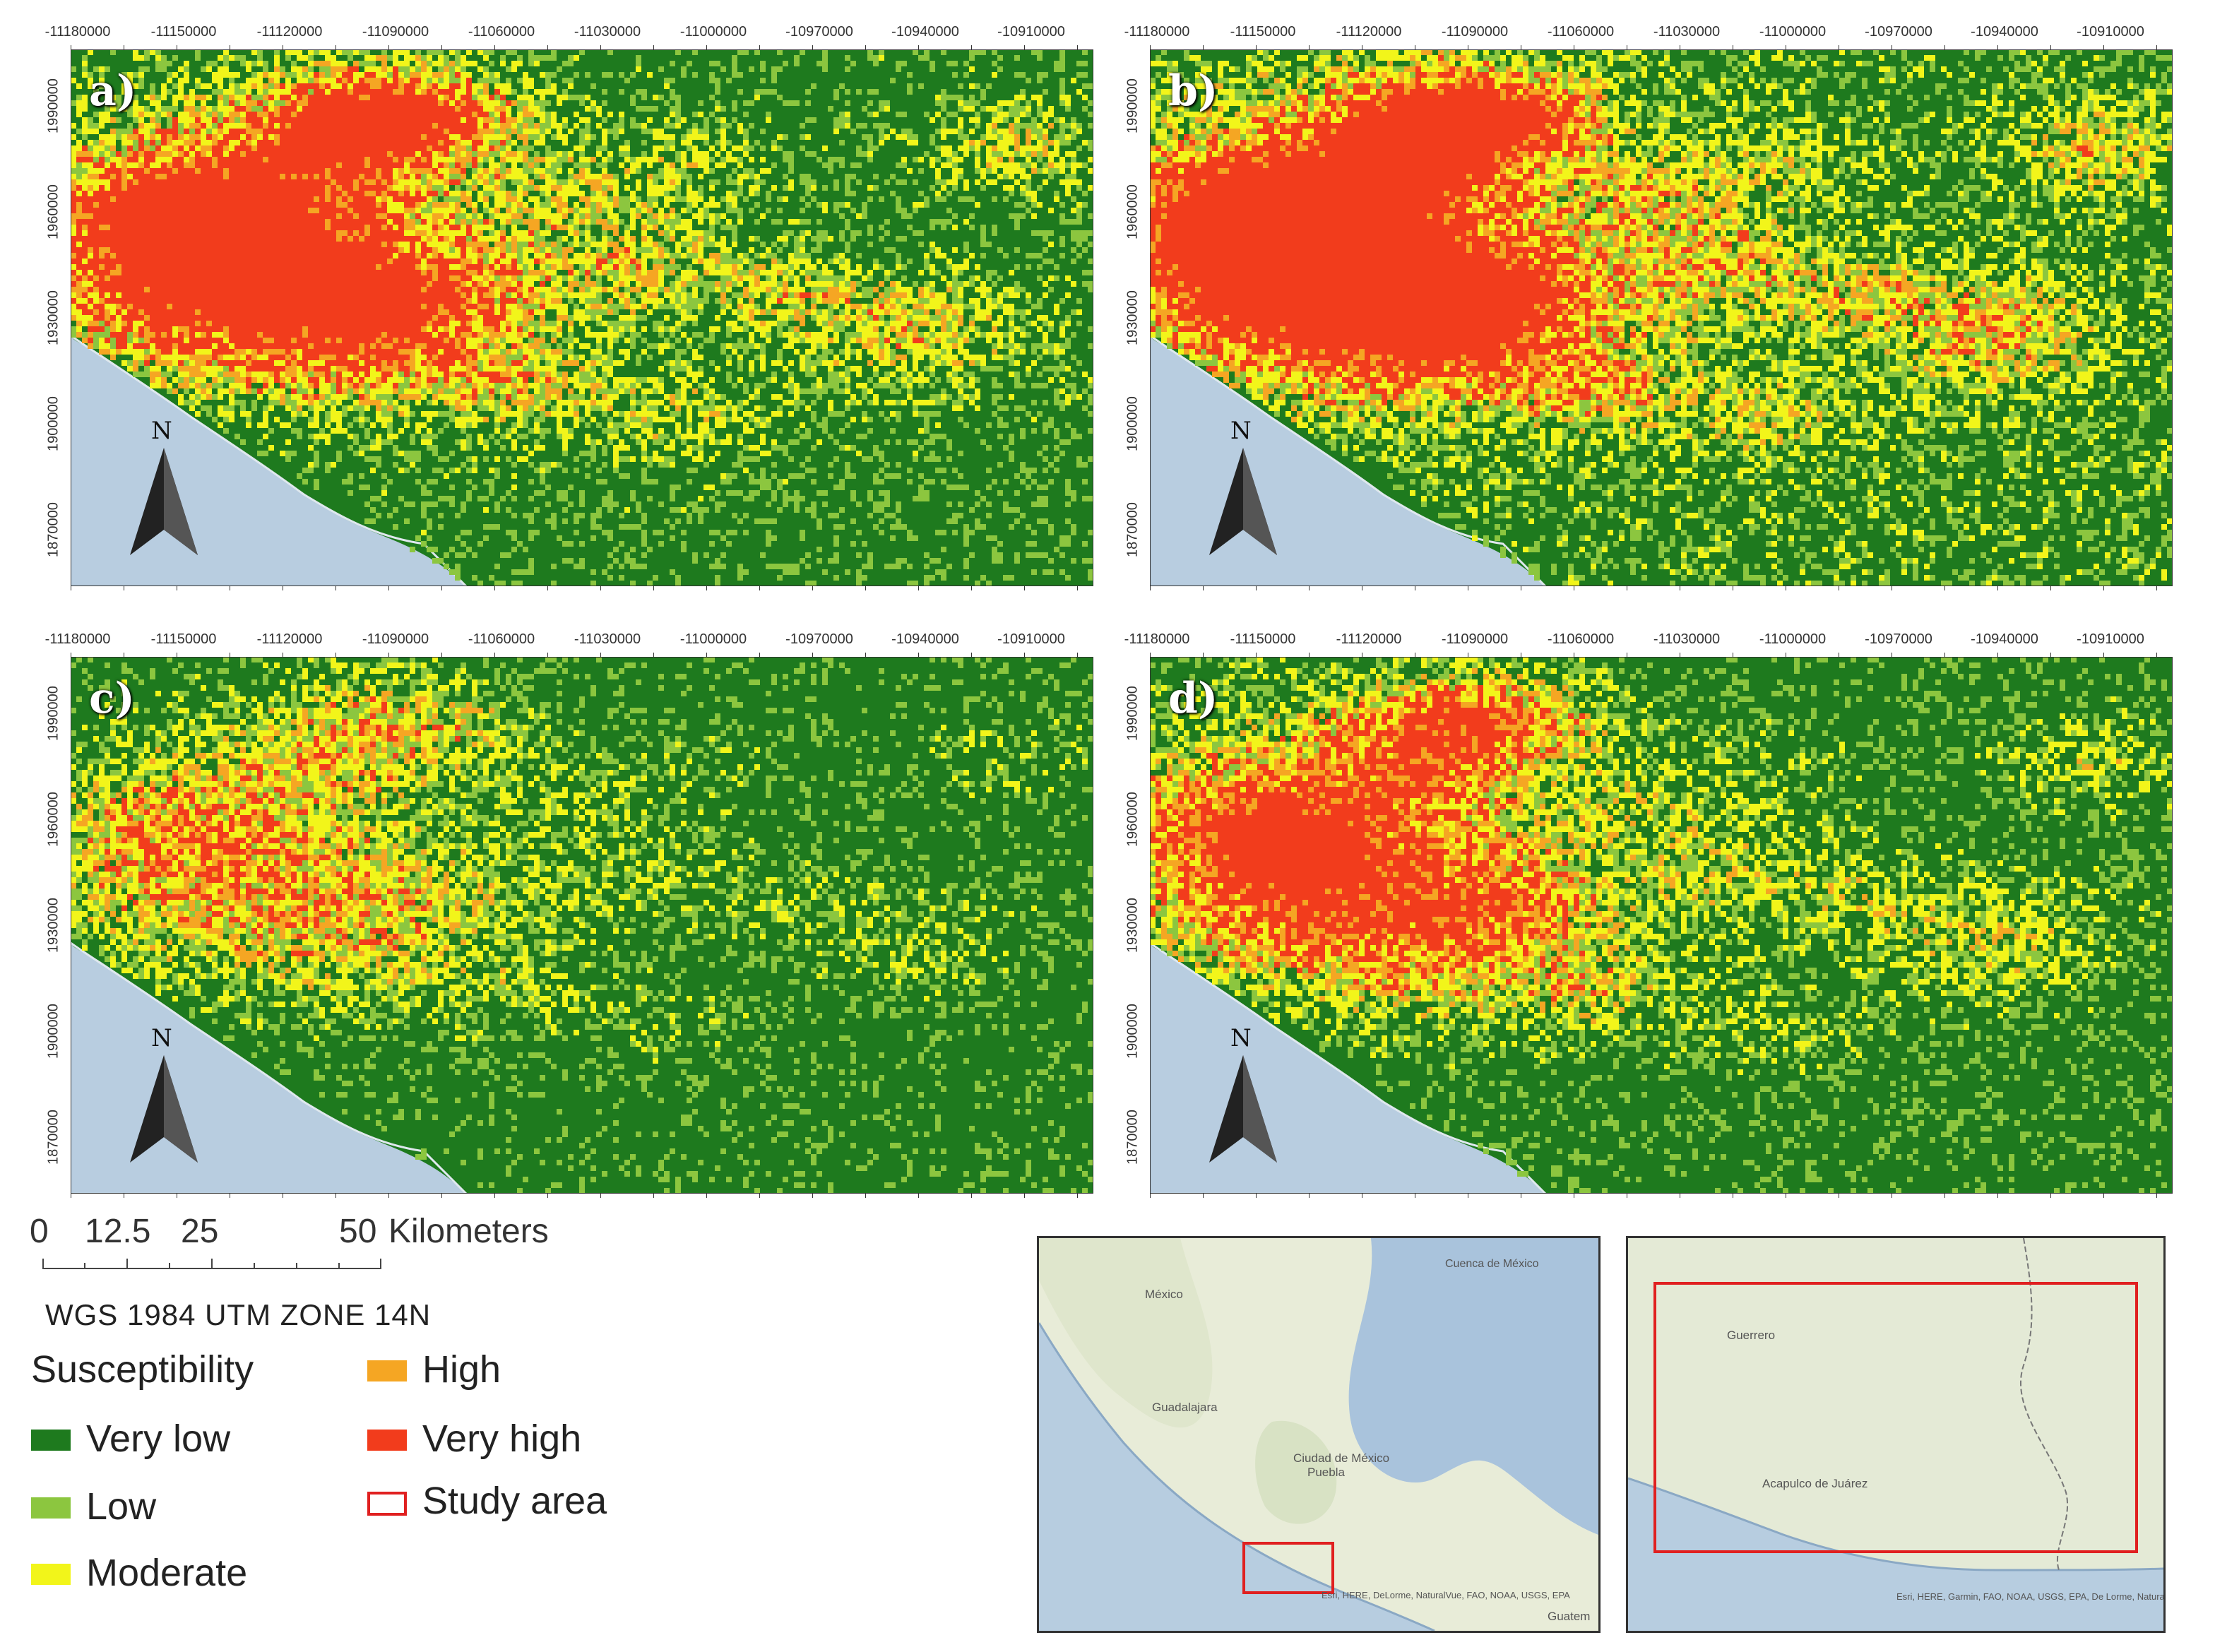 The width and height of the screenshot is (2215, 1652). I want to click on inset-label: Acapulco de Juárez, so click(1814, 1484).